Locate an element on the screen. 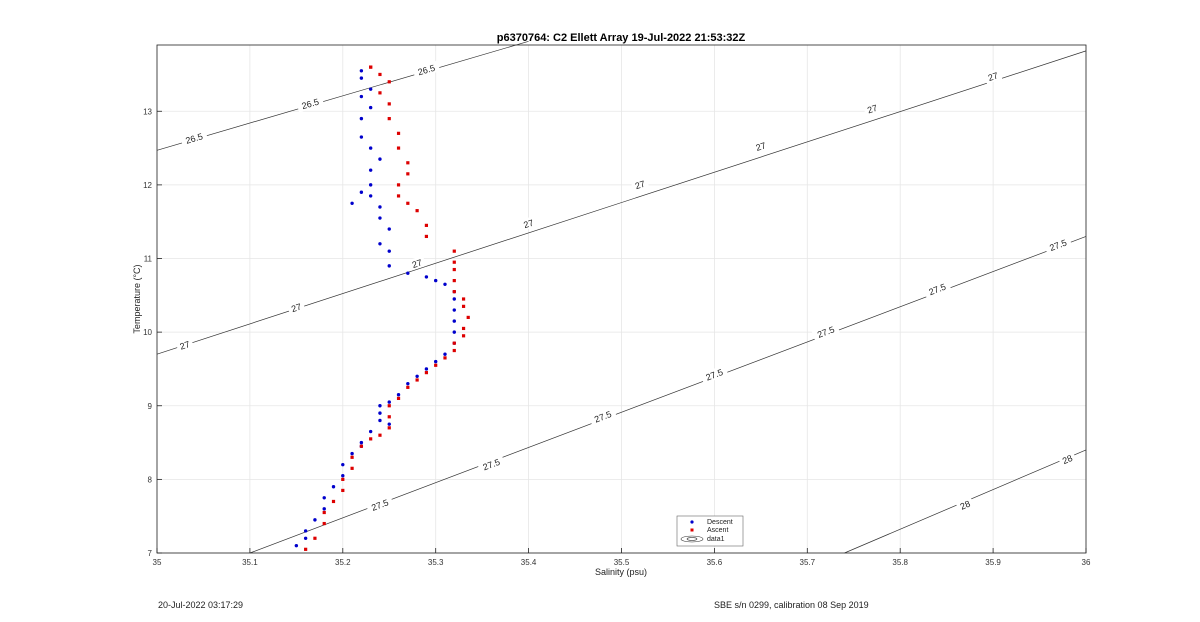 The width and height of the screenshot is (1200, 622). contour-label: 26.5 is located at coordinates (427, 70).